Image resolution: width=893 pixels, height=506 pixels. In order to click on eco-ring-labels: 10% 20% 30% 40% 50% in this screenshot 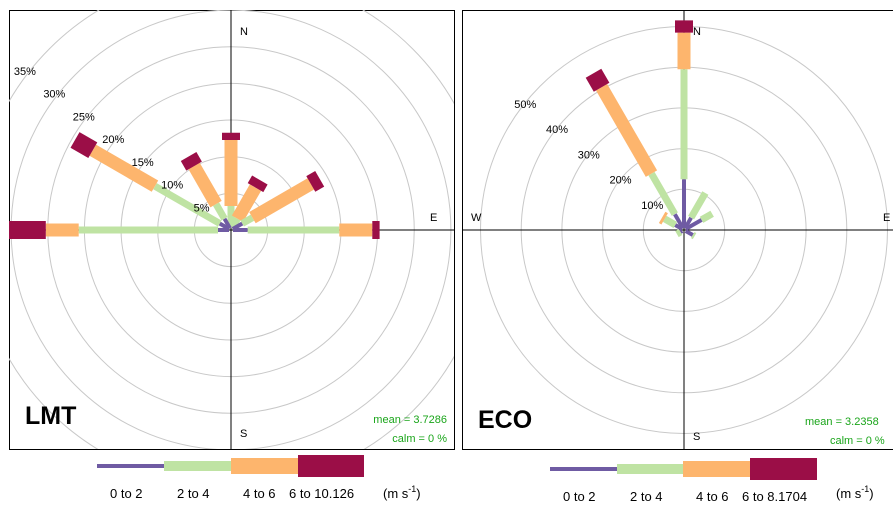, I will do `click(588, 155)`.